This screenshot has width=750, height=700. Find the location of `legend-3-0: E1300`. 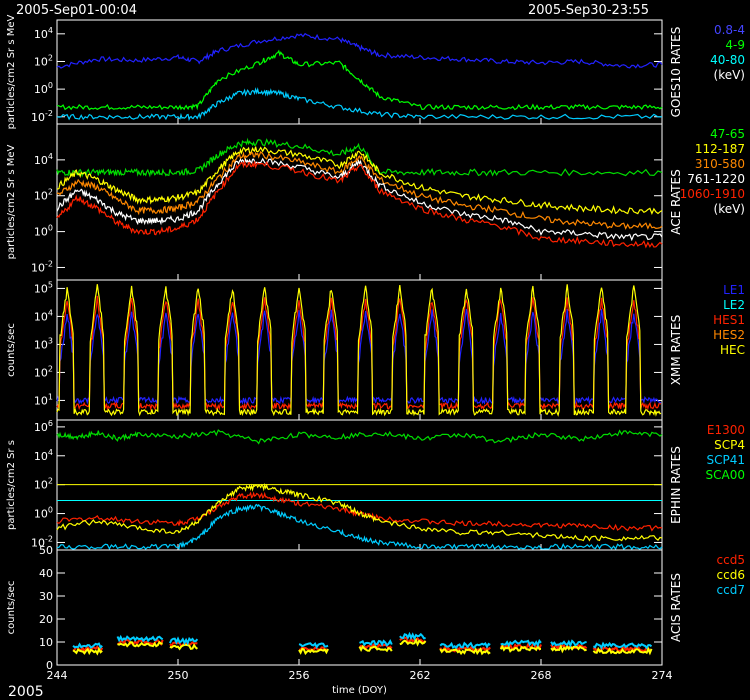

legend-3-0: E1300 is located at coordinates (726, 430).